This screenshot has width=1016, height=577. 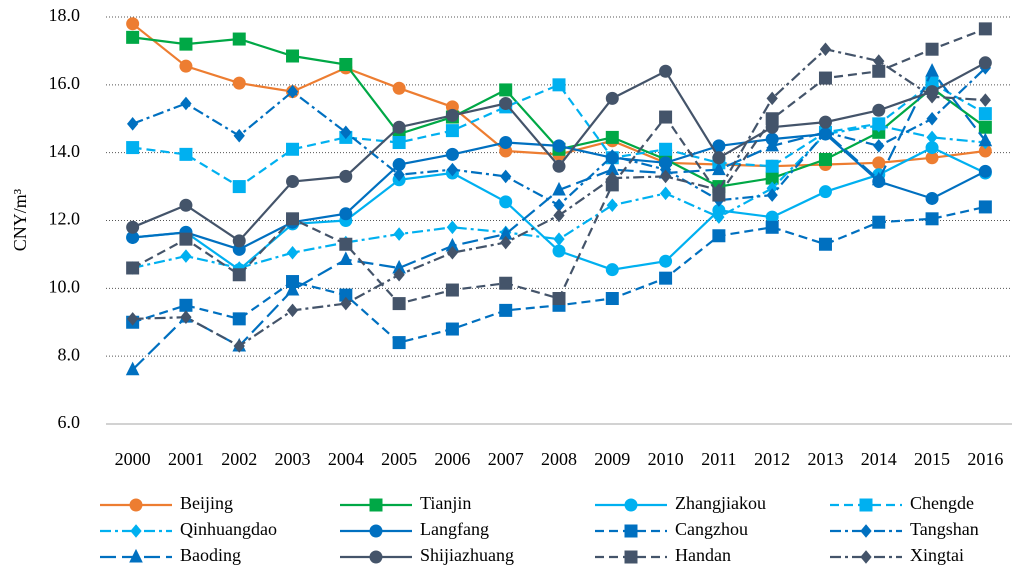 What do you see at coordinates (65, 151) in the screenshot?
I see `y-tick-label: 14.0` at bounding box center [65, 151].